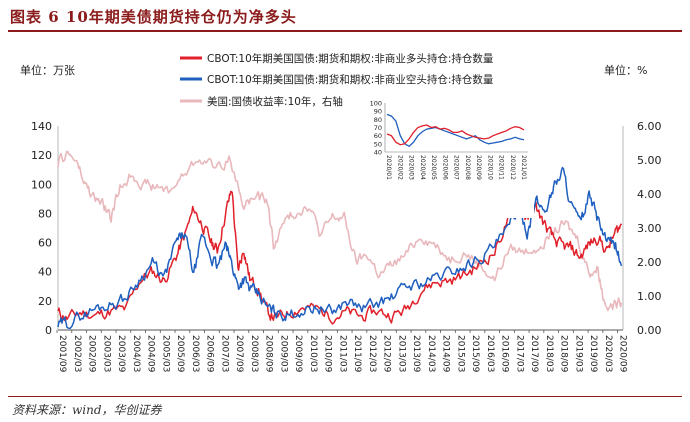 This screenshot has height=422, width=690. I want to click on left-unit-label: 单位：万张, so click(47, 70).